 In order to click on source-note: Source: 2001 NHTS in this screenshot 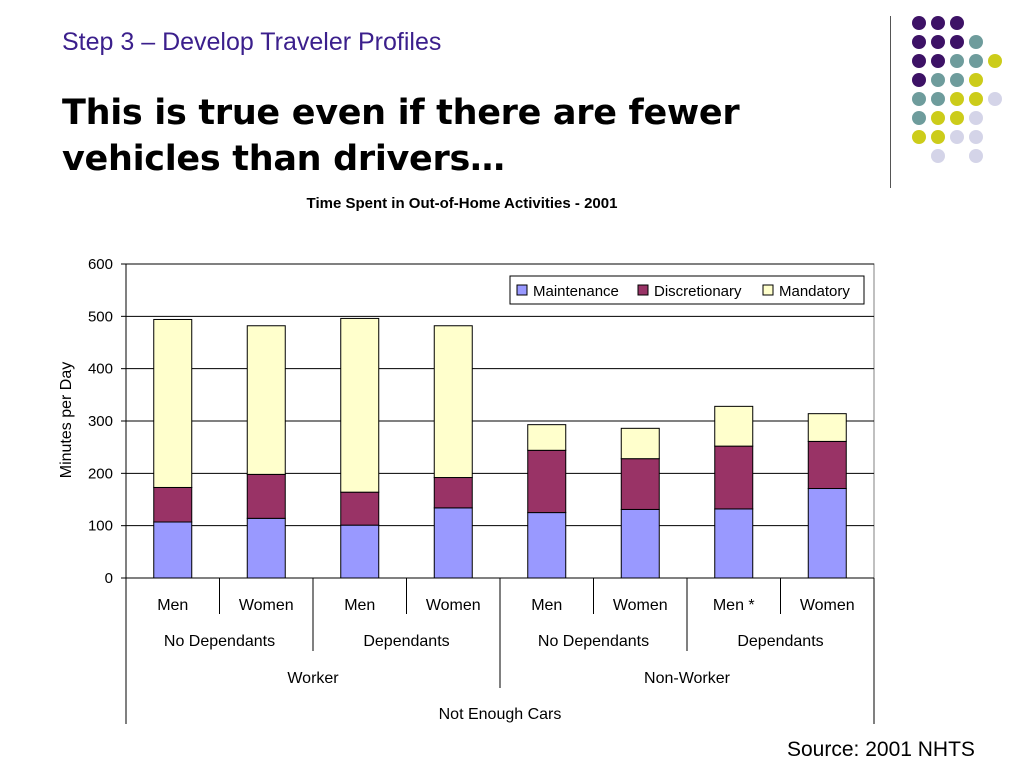, I will do `click(881, 749)`.